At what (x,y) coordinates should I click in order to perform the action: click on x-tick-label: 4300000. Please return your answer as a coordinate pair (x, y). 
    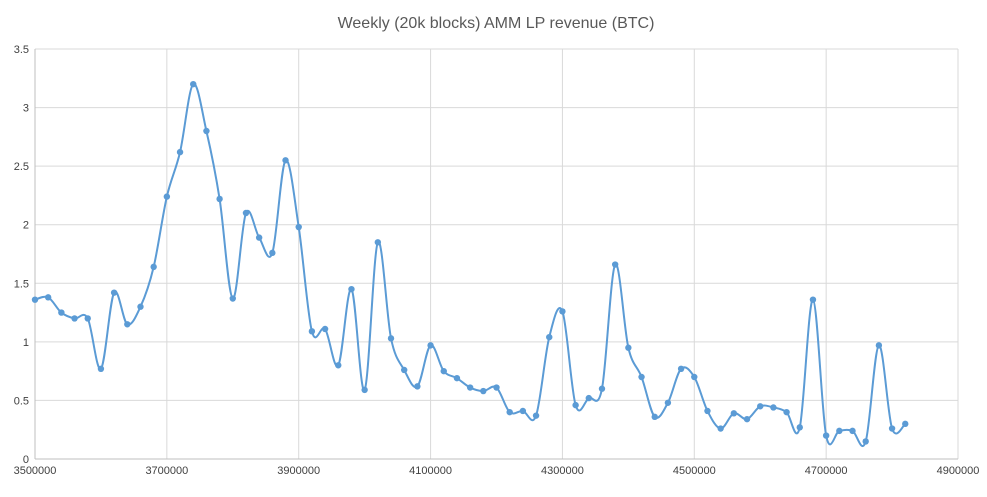
    Looking at the image, I should click on (562, 471).